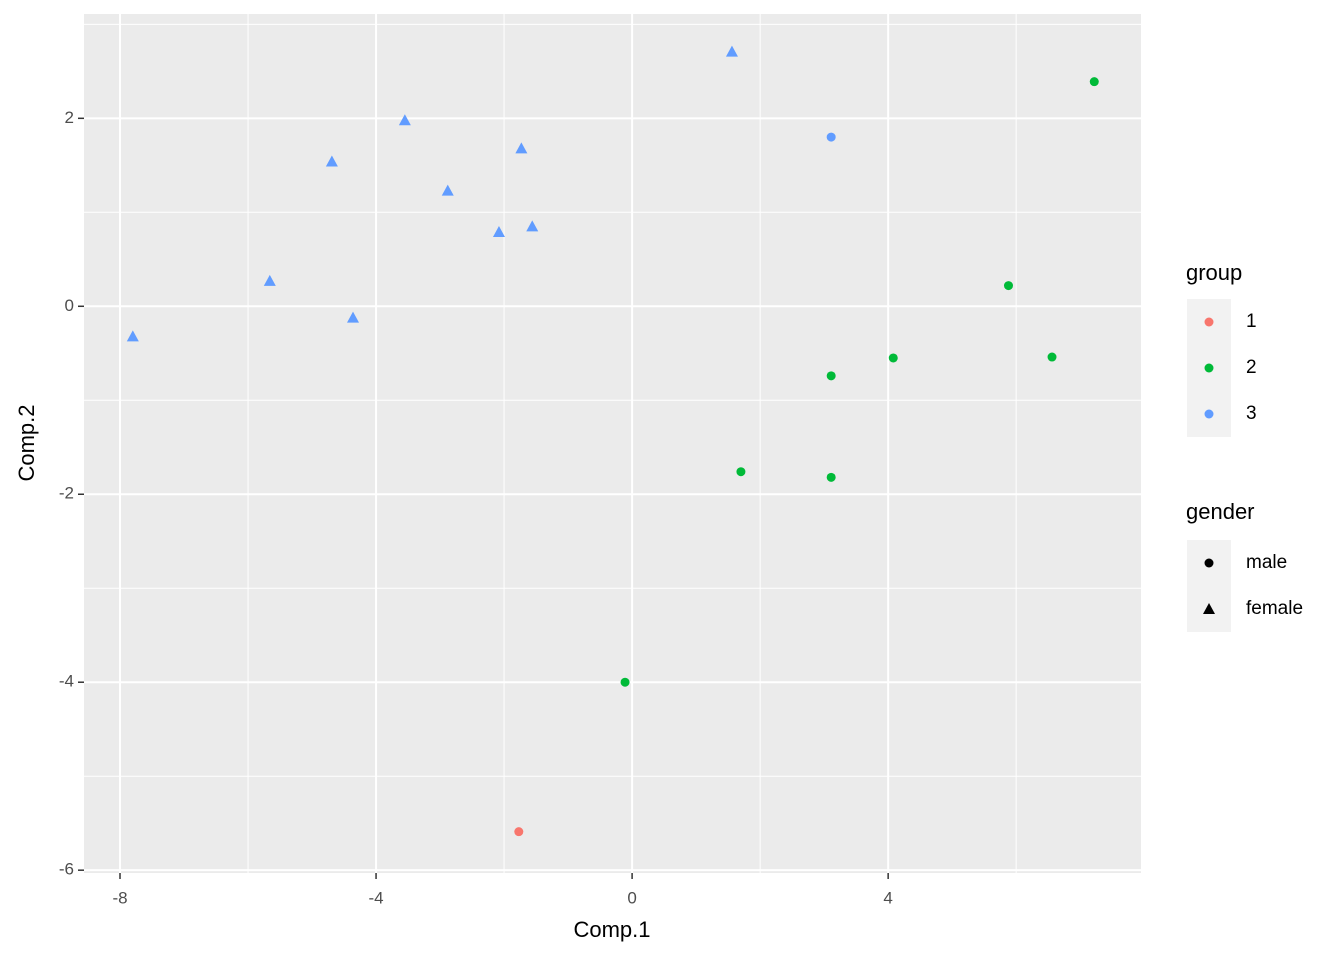 This screenshot has height=960, width=1344. What do you see at coordinates (66, 681) in the screenshot?
I see `y-tick-label: -4` at bounding box center [66, 681].